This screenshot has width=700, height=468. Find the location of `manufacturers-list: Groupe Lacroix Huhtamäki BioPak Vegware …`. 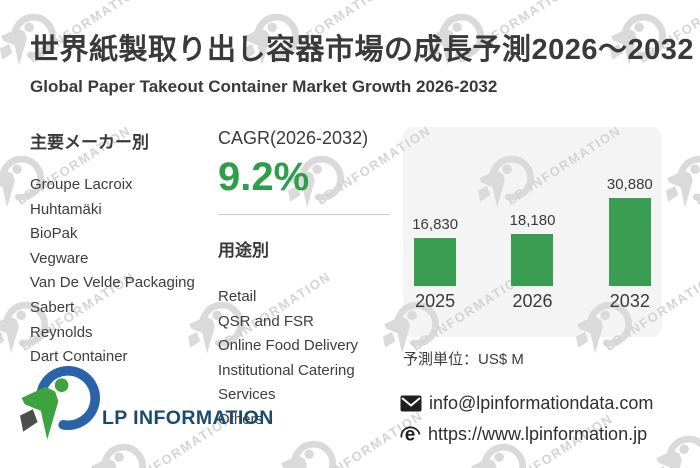

manufacturers-list: Groupe Lacroix Huhtamäki BioPak Vegware … is located at coordinates (130, 271).